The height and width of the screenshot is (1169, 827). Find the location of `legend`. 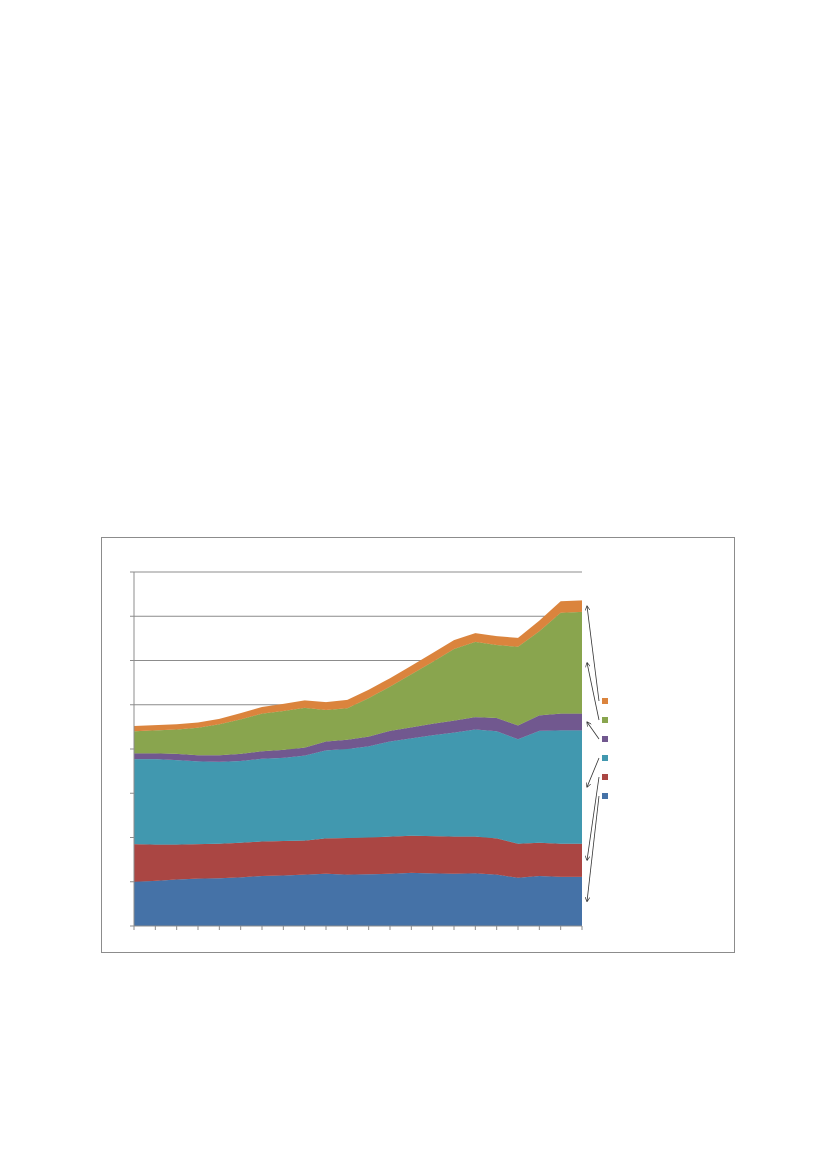

legend is located at coordinates (605, 748).